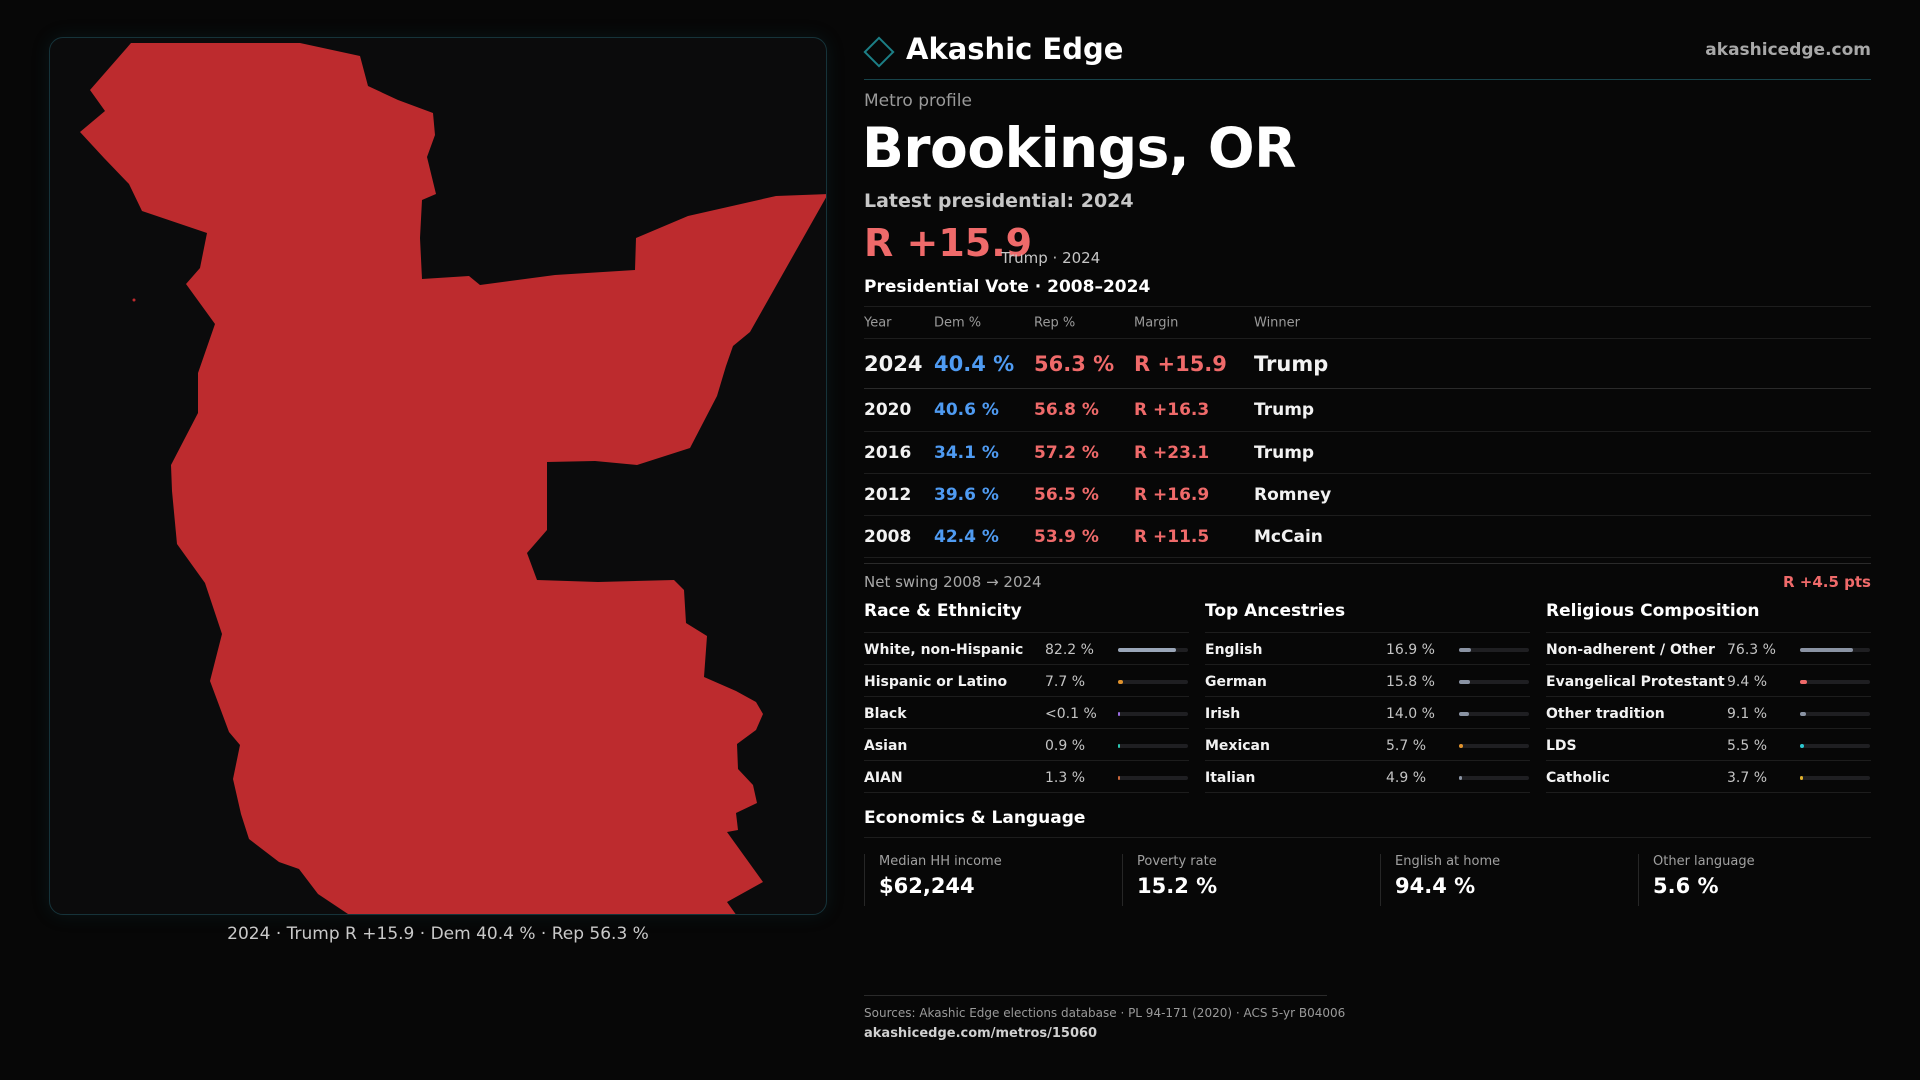 The width and height of the screenshot is (1920, 1080). Describe the element at coordinates (1367, 363) in the screenshot. I see `table-row: 2024 40.4 % 56.3 % R +15.9 Trump` at that location.